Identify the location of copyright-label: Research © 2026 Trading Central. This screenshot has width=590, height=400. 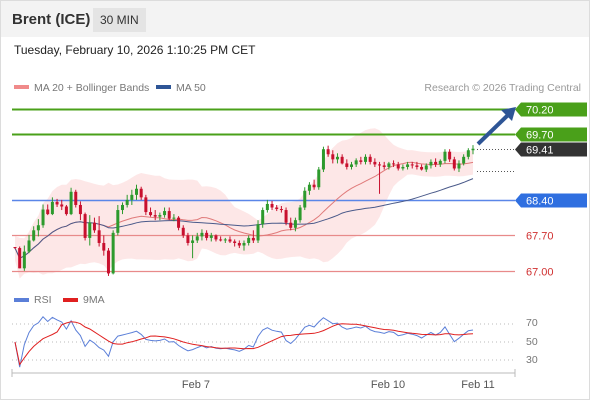
(502, 88).